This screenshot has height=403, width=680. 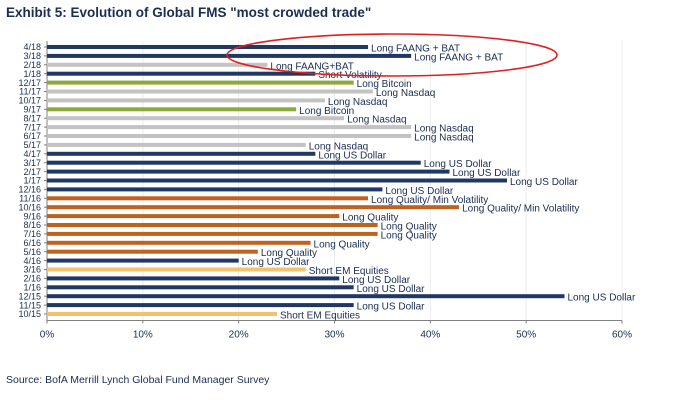 What do you see at coordinates (622, 334) in the screenshot?
I see `x-tick-label: 60%` at bounding box center [622, 334].